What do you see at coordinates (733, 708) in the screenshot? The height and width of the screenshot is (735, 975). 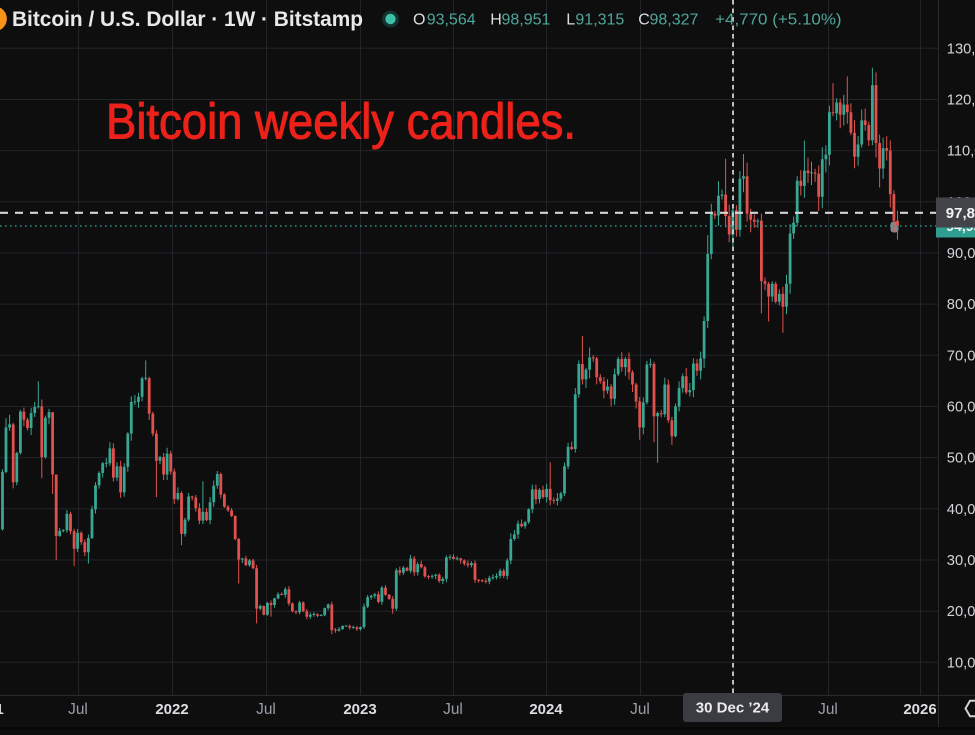 I see `svg-text: 30 Dec ’24` at bounding box center [733, 708].